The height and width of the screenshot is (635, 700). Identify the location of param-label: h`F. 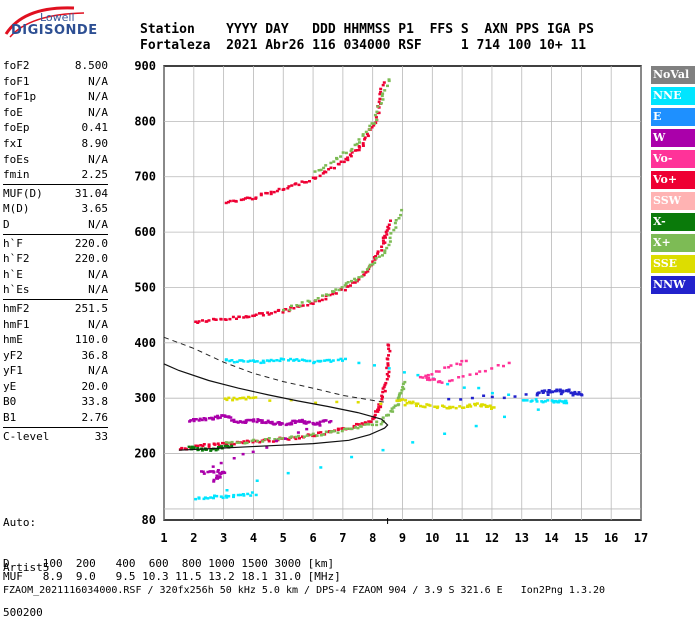
(13, 243).